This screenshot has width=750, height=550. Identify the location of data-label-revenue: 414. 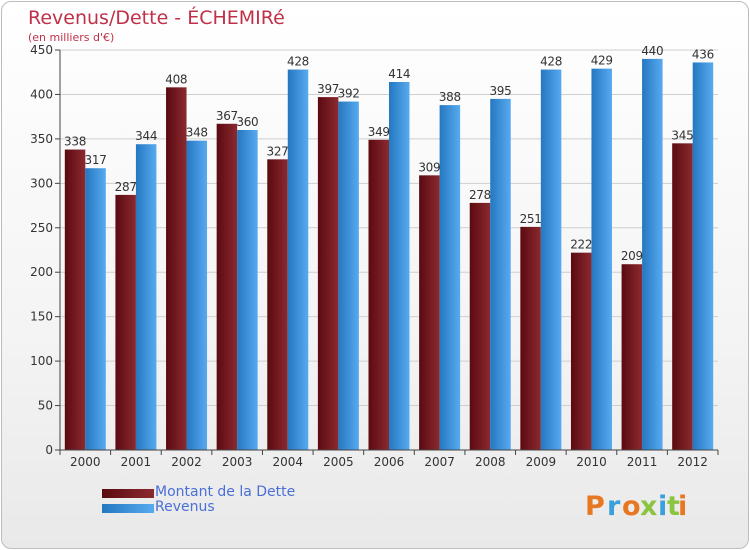
(399, 74).